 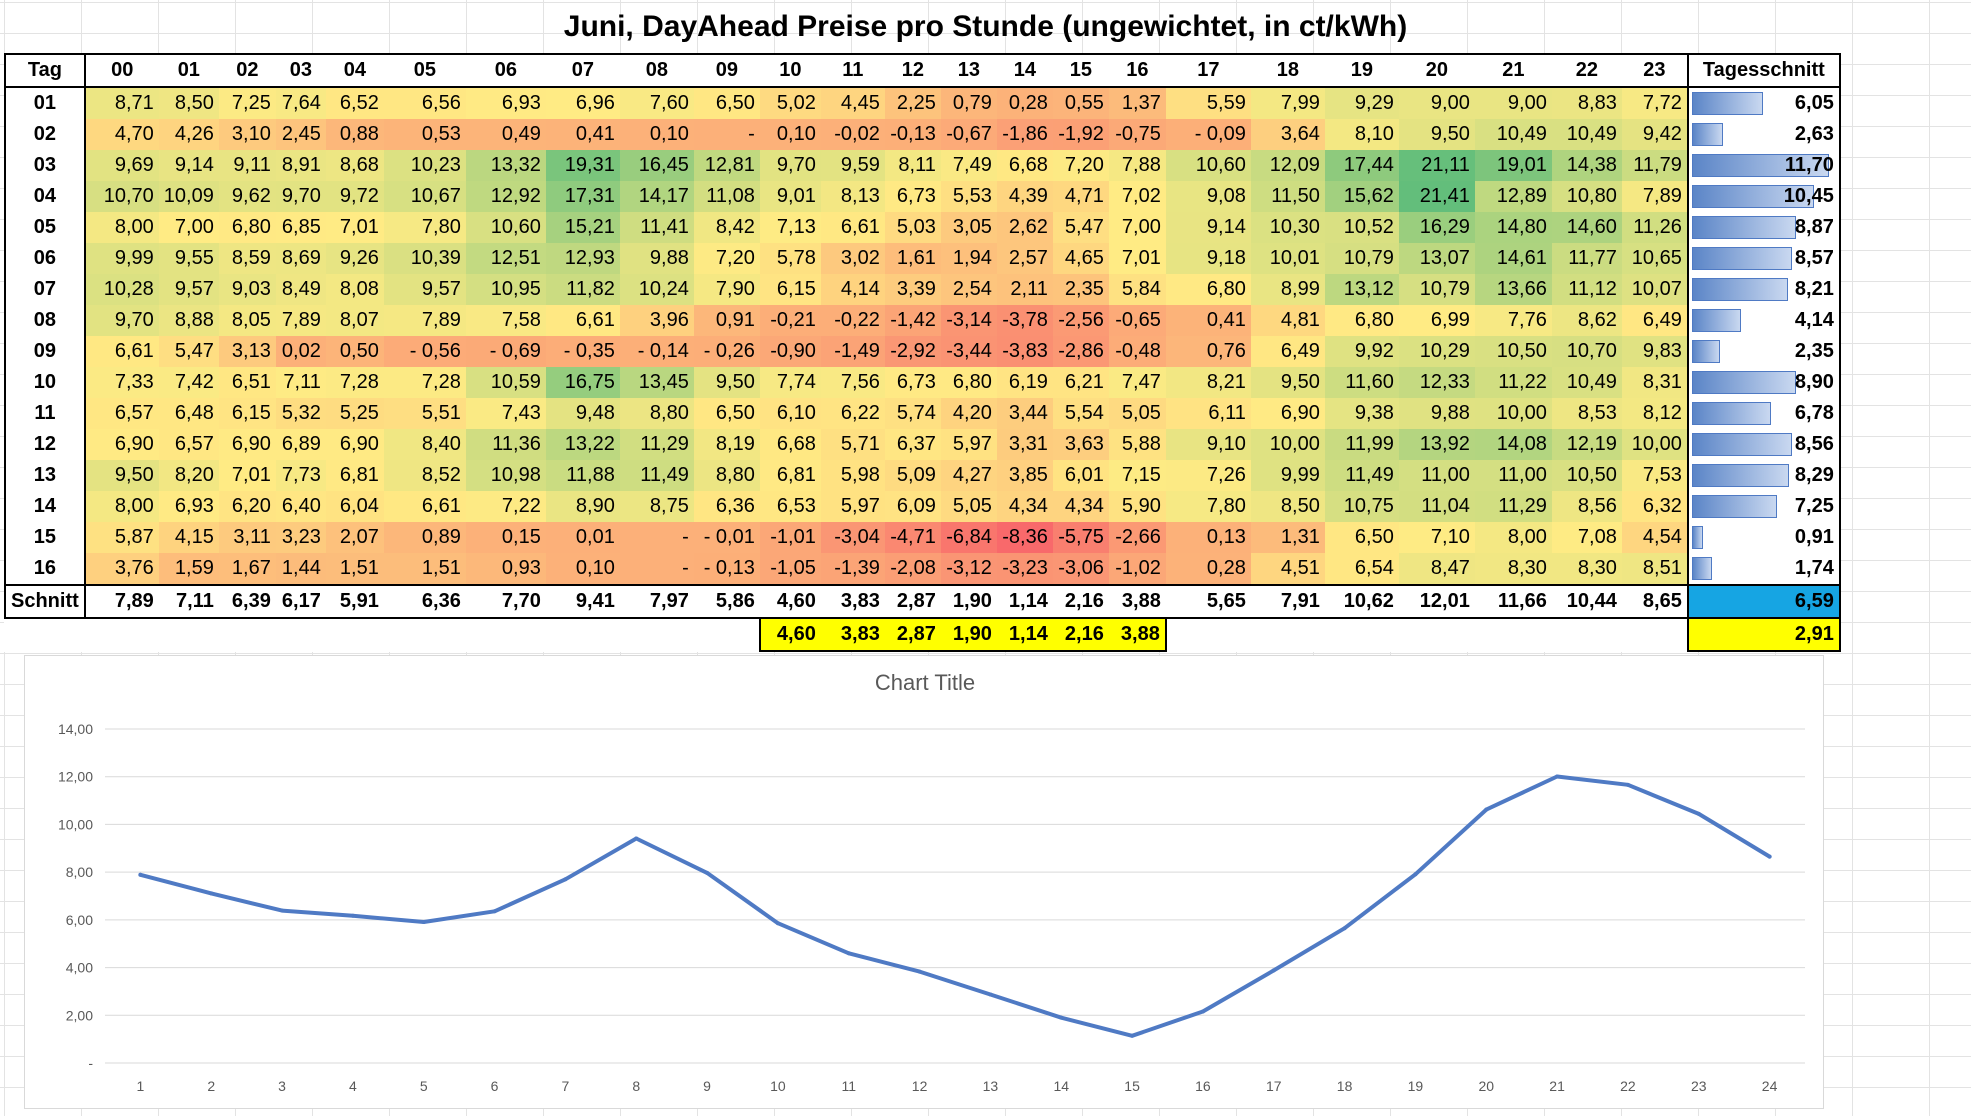 What do you see at coordinates (790, 569) in the screenshot?
I see `price-cell: -1,05` at bounding box center [790, 569].